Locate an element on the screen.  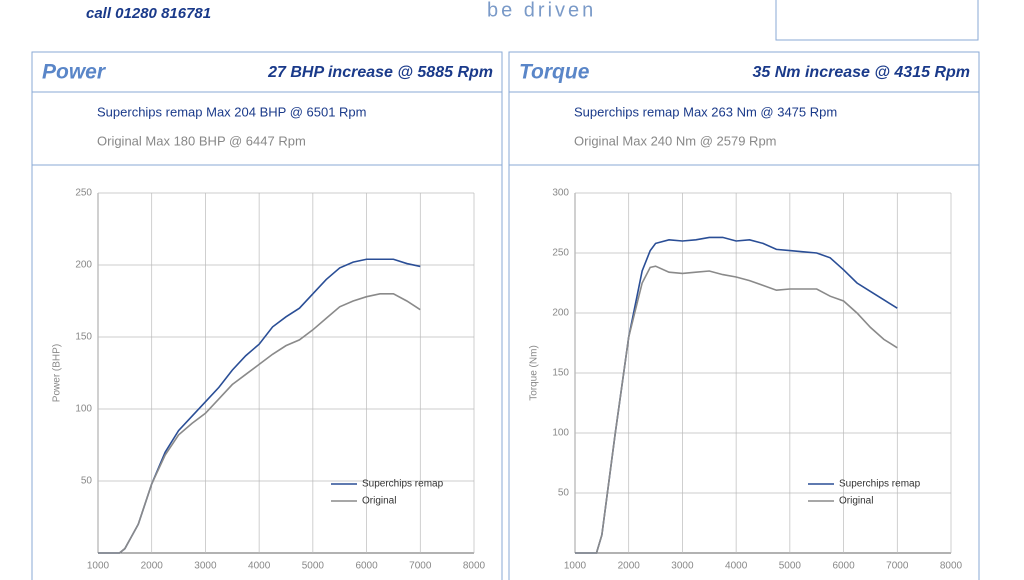
headline: 35 Nm increase @ 4315 Rpm is located at coordinates (862, 72).